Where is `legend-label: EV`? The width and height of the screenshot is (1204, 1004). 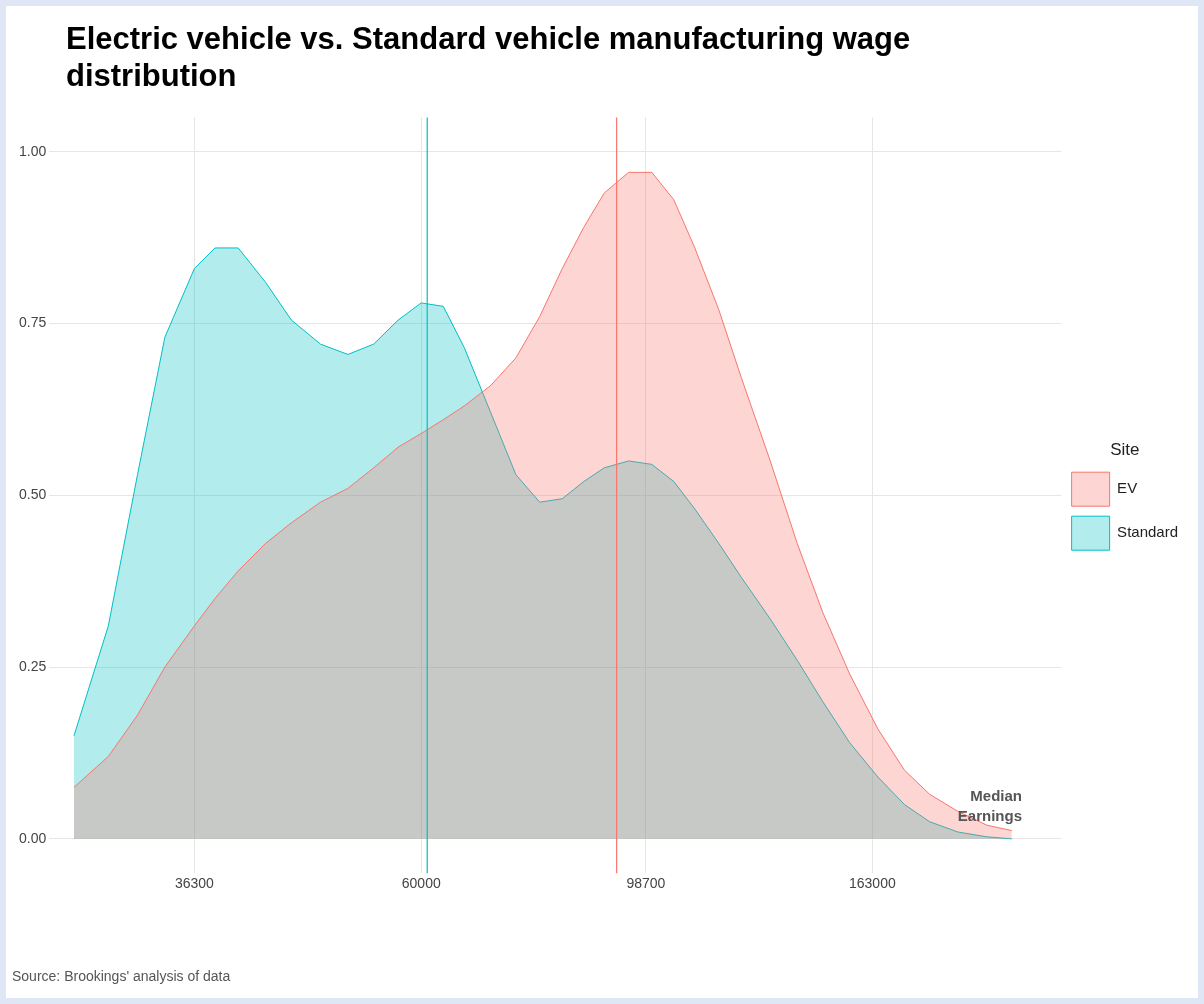 legend-label: EV is located at coordinates (1127, 488).